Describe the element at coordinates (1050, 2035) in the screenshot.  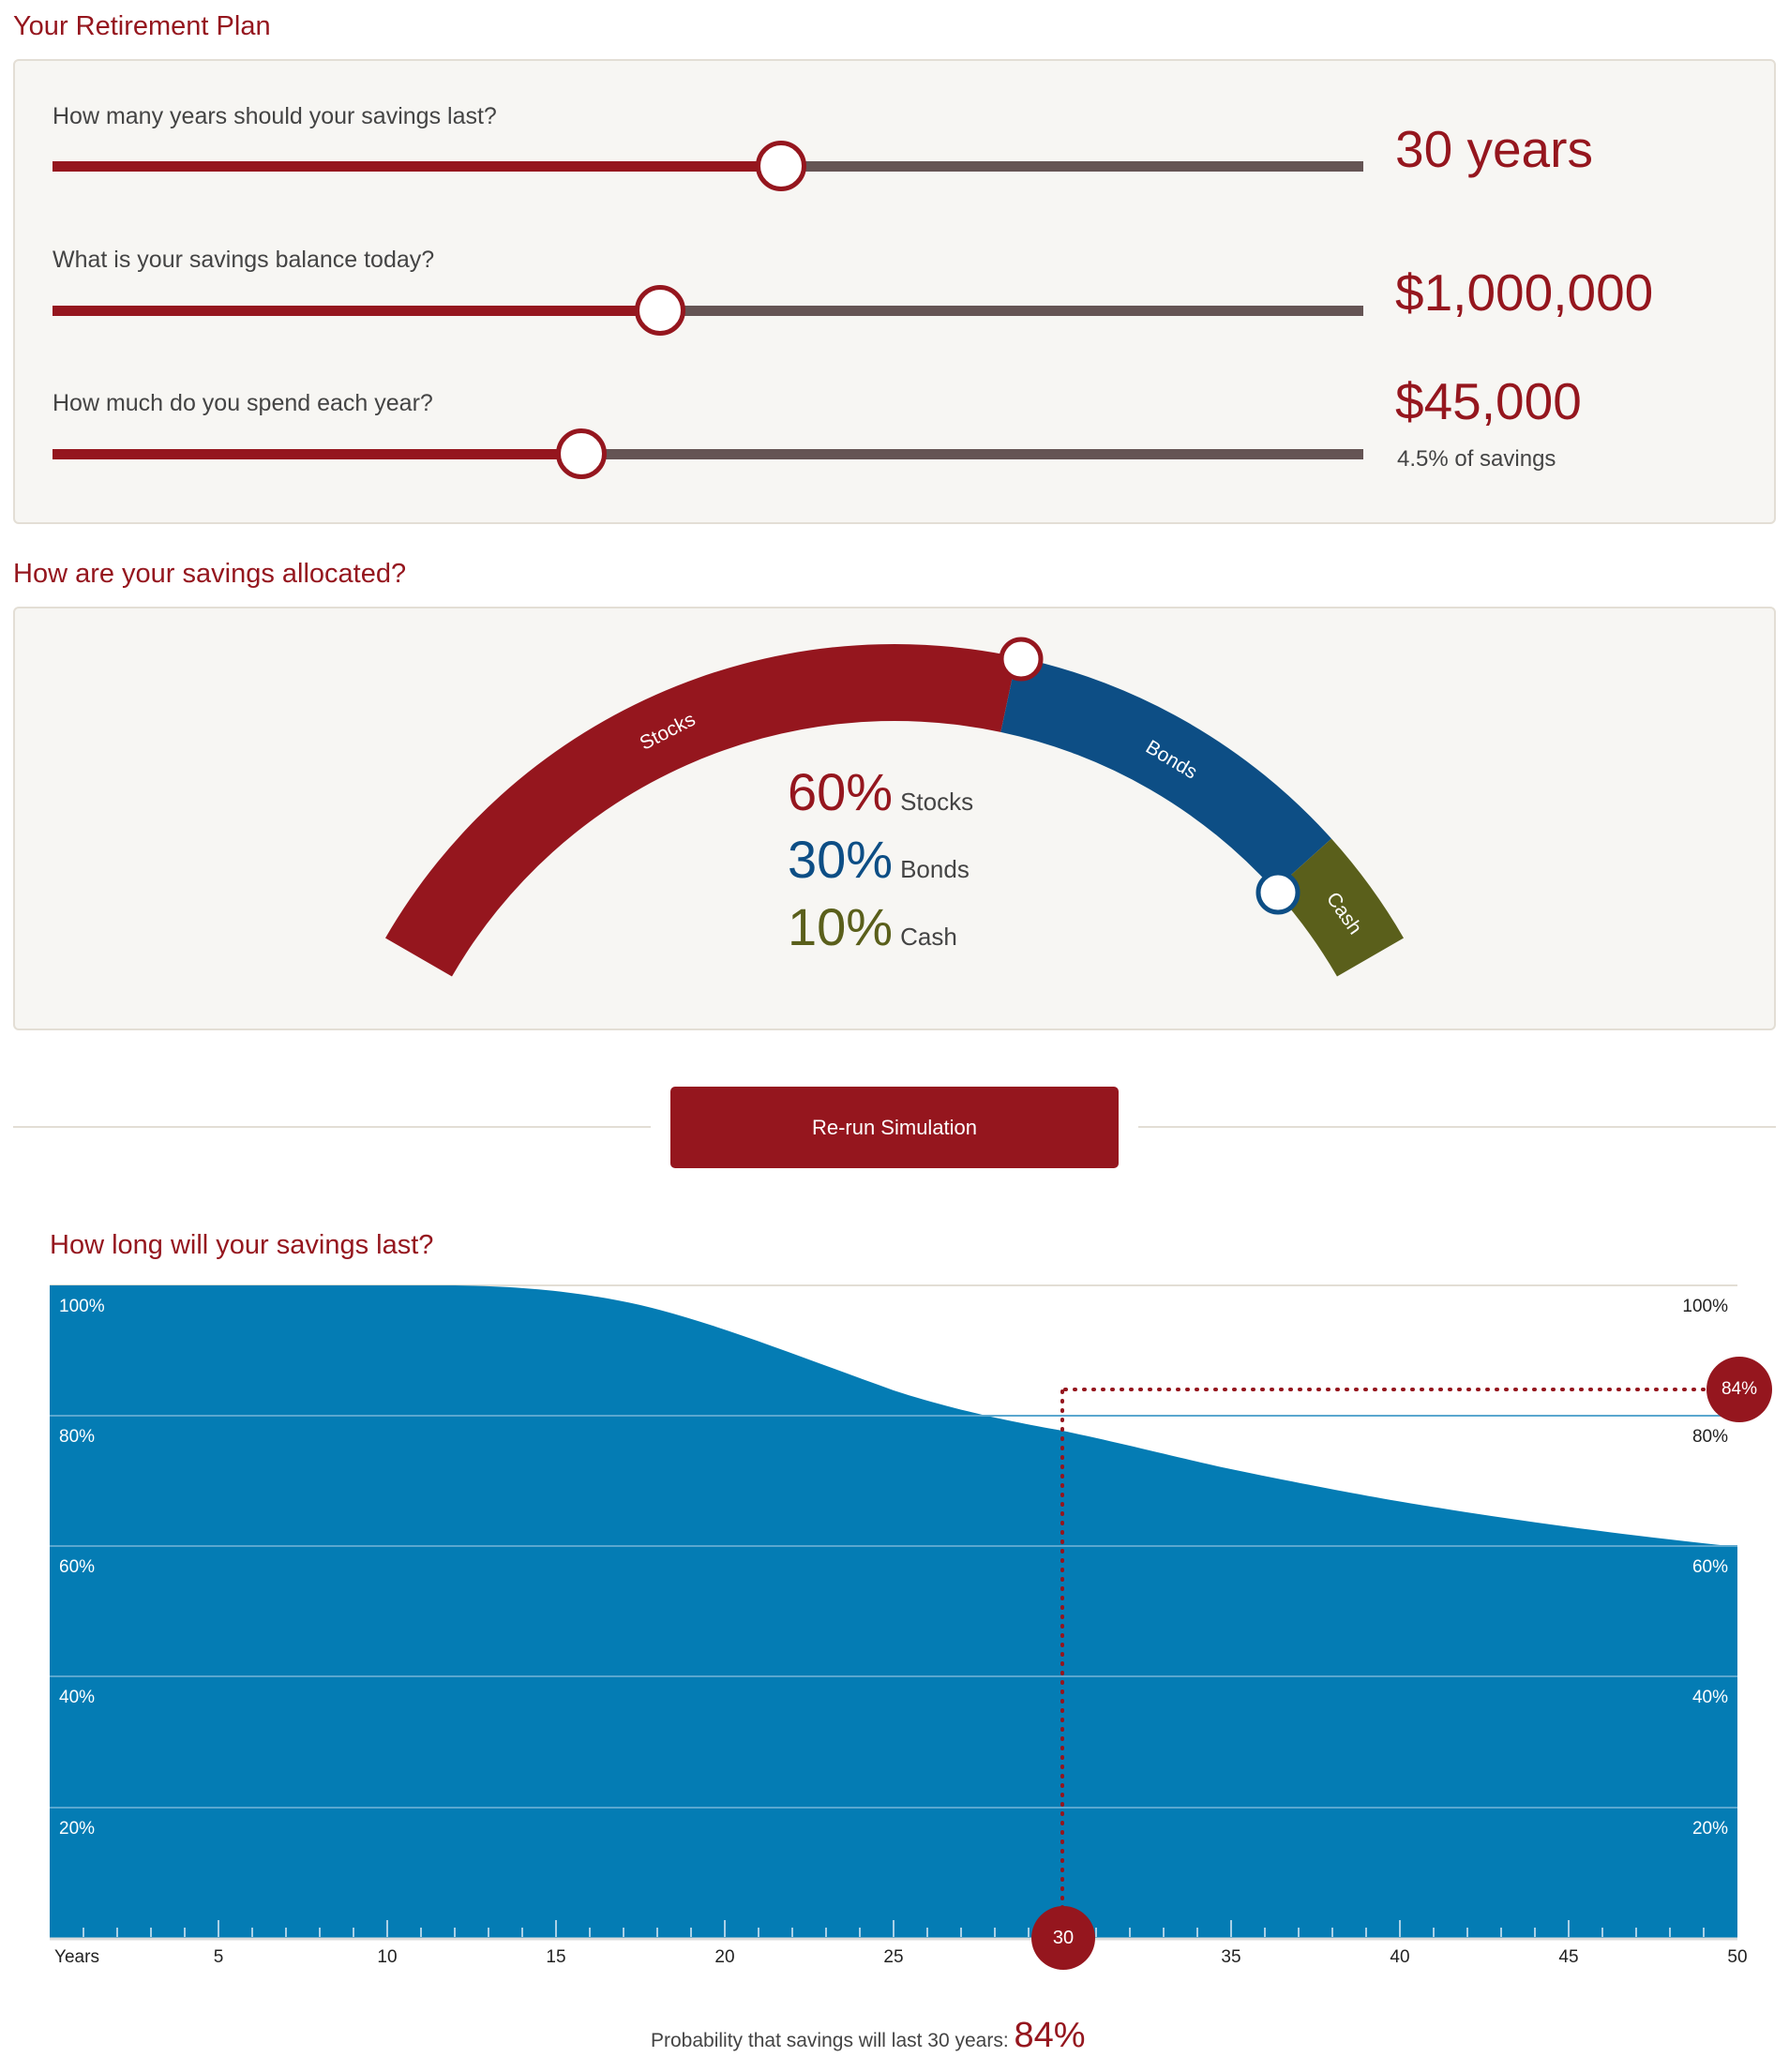
I see `probability-summary-value: 84%` at that location.